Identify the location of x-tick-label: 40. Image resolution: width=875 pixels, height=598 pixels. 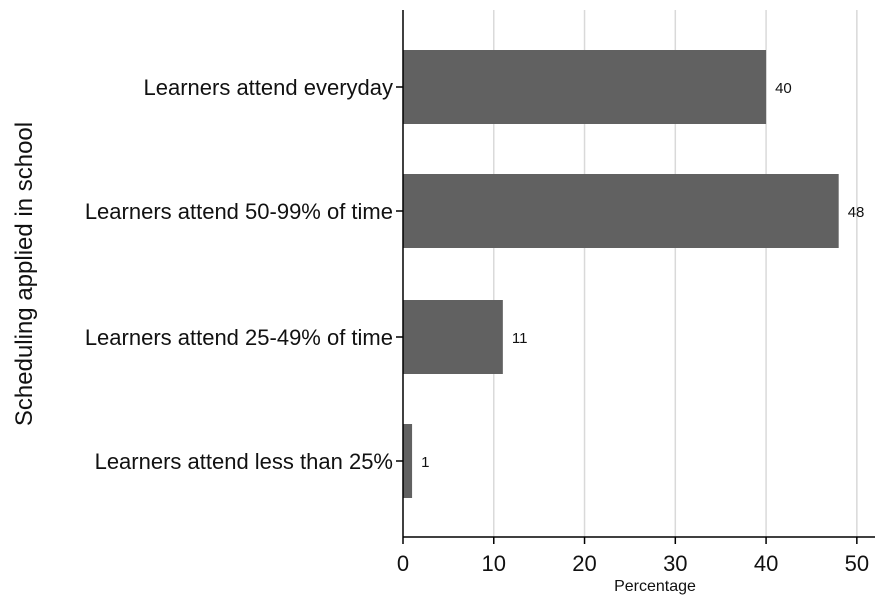
(766, 563).